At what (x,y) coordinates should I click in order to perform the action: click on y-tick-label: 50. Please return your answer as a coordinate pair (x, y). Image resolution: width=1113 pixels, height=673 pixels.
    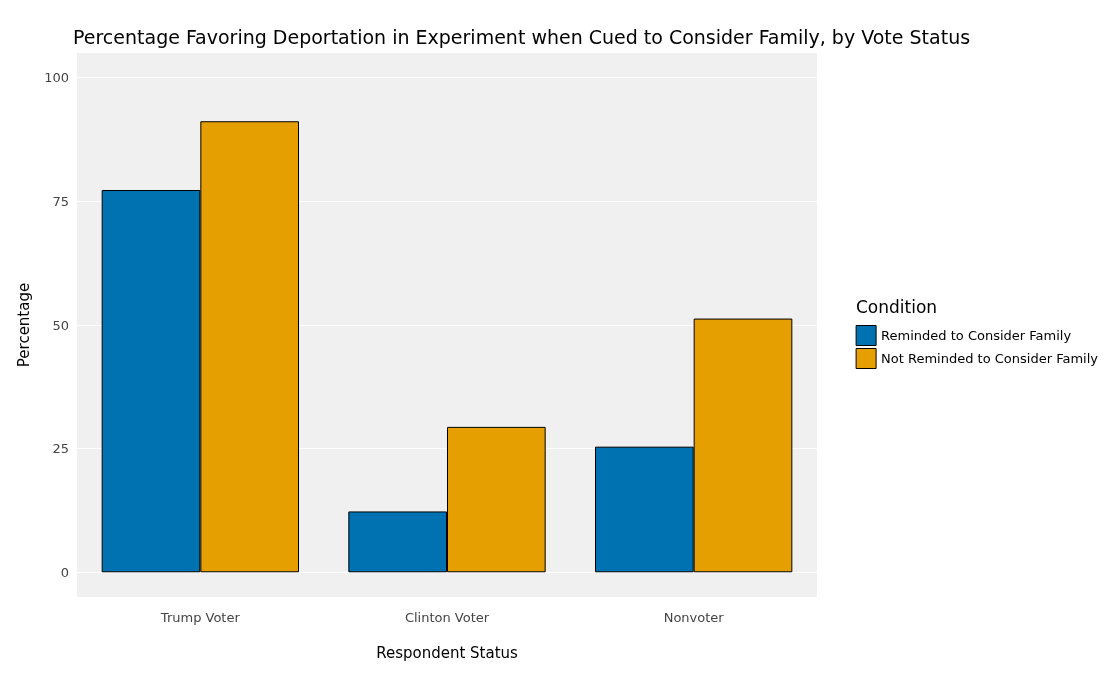
    Looking at the image, I should click on (60, 325).